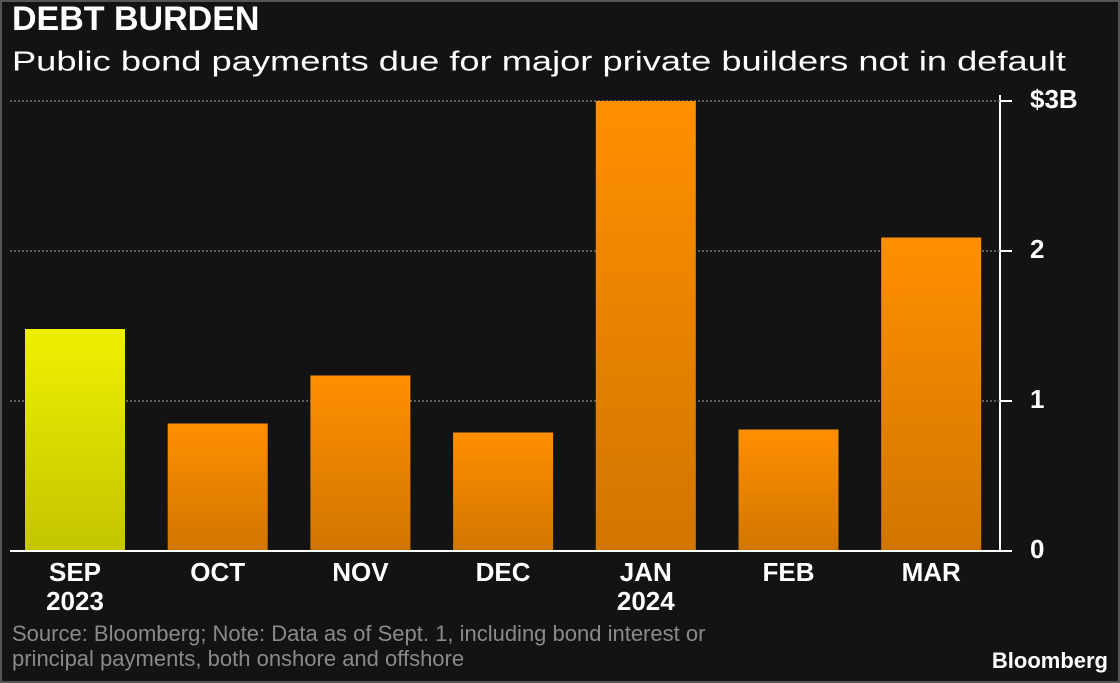 The width and height of the screenshot is (1120, 683). What do you see at coordinates (1037, 249) in the screenshot?
I see `y-tick-label: 2` at bounding box center [1037, 249].